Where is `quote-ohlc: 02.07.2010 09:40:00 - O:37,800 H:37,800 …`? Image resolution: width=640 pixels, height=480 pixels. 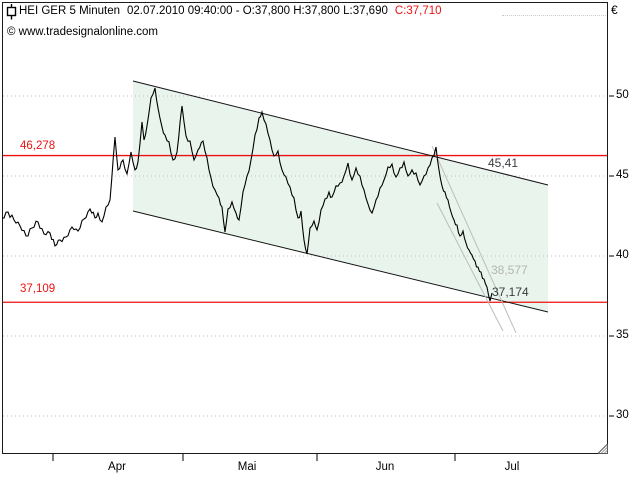
quote-ohlc: 02.07.2010 09:40:00 - O:37,800 H:37,800 … is located at coordinates (257, 11).